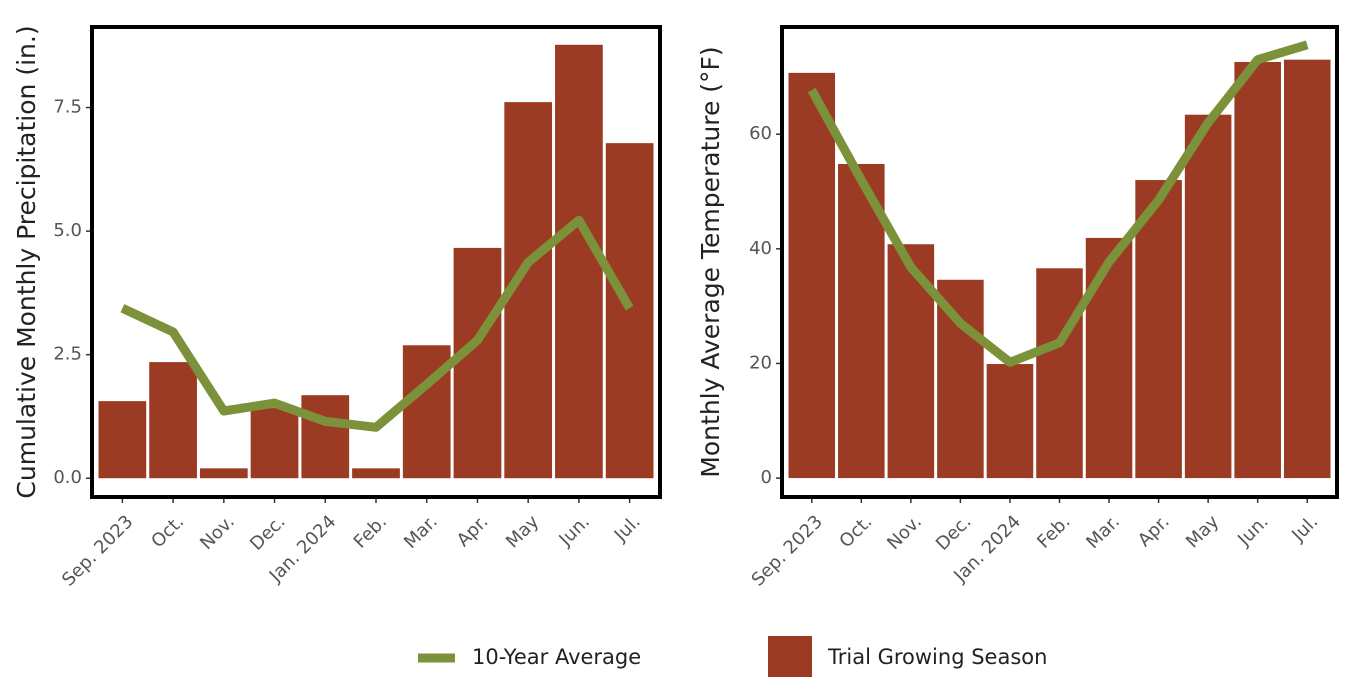 The image size is (1349, 677). What do you see at coordinates (26, 261) in the screenshot?
I see `y-axis-title: Cumulative Monthly Precipitation (in.)` at bounding box center [26, 261].